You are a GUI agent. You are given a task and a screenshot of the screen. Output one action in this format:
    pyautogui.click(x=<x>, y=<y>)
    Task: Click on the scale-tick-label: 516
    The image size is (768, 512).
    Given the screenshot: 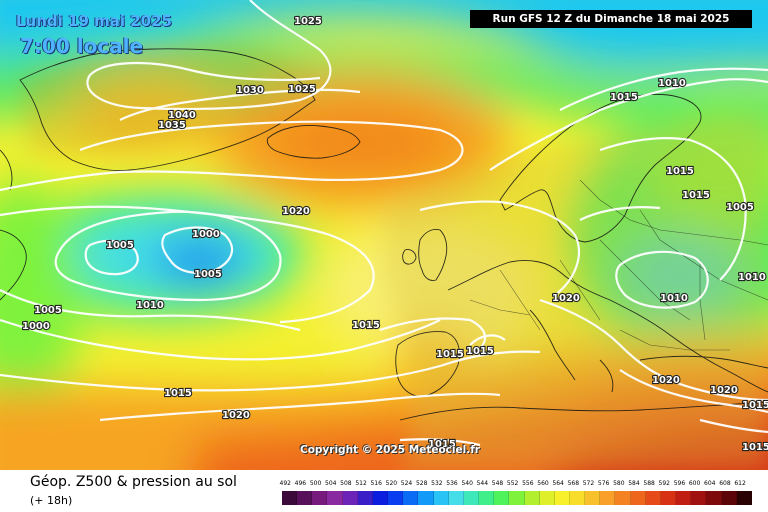 What is the action you would take?
    pyautogui.click(x=376, y=483)
    